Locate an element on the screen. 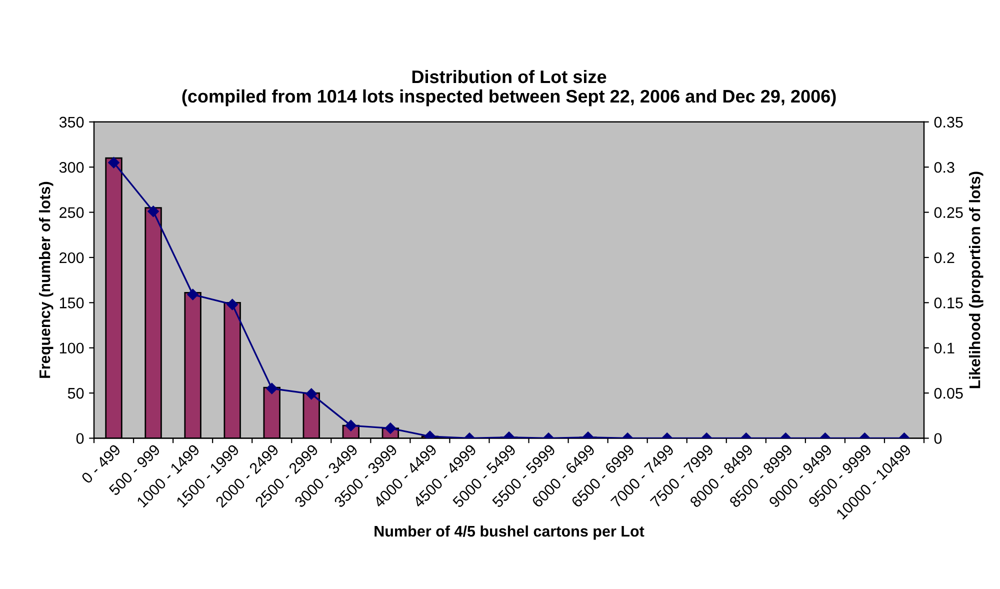  y-tick-label: 0 is located at coordinates (80, 438).